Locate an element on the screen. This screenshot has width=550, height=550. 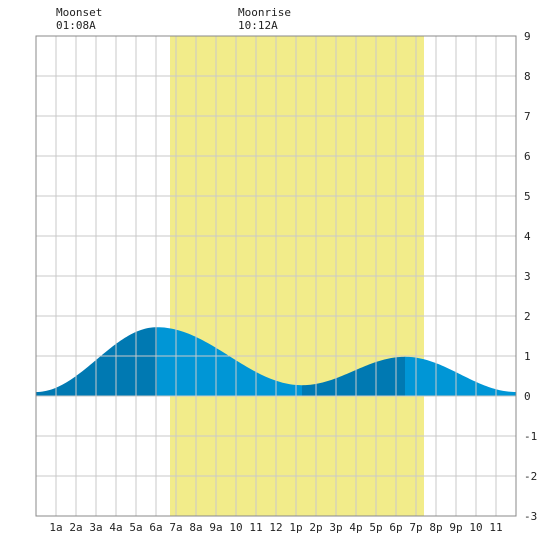
x-tick-label: 4a is located at coordinates (115, 527).